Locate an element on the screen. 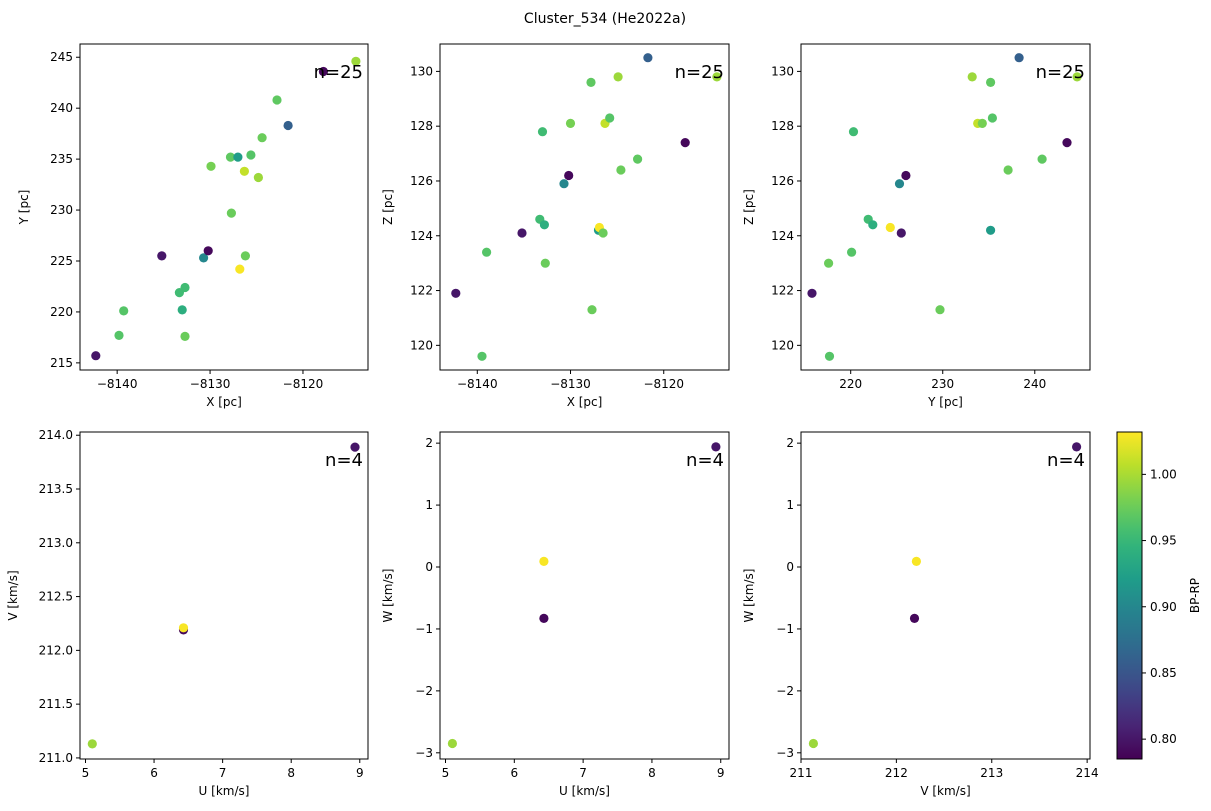 The height and width of the screenshot is (811, 1211). y-tick-label: 211.0 is located at coordinates (56, 758).